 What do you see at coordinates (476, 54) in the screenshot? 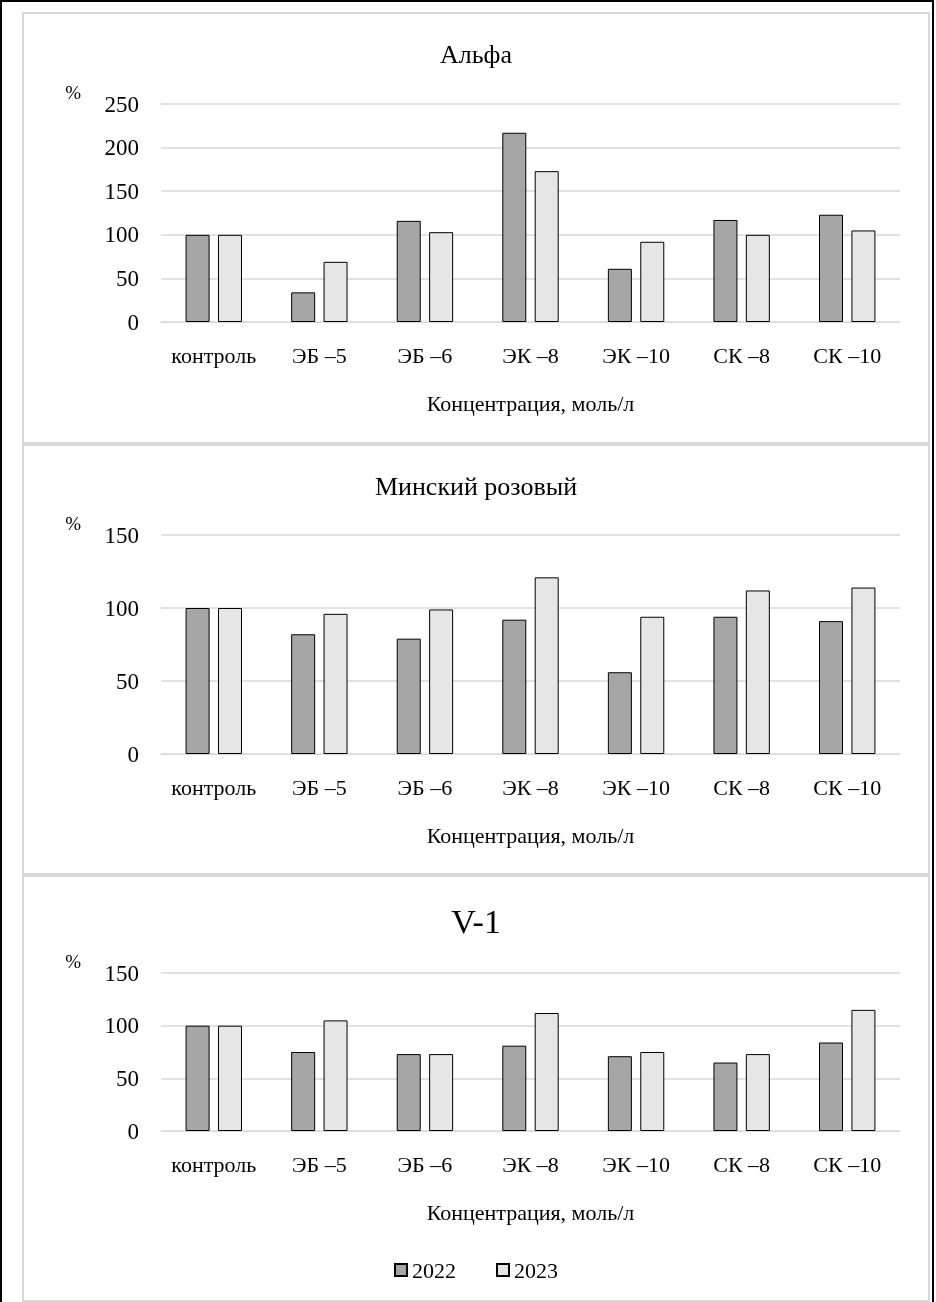
I see `chart-title: Альфа` at bounding box center [476, 54].